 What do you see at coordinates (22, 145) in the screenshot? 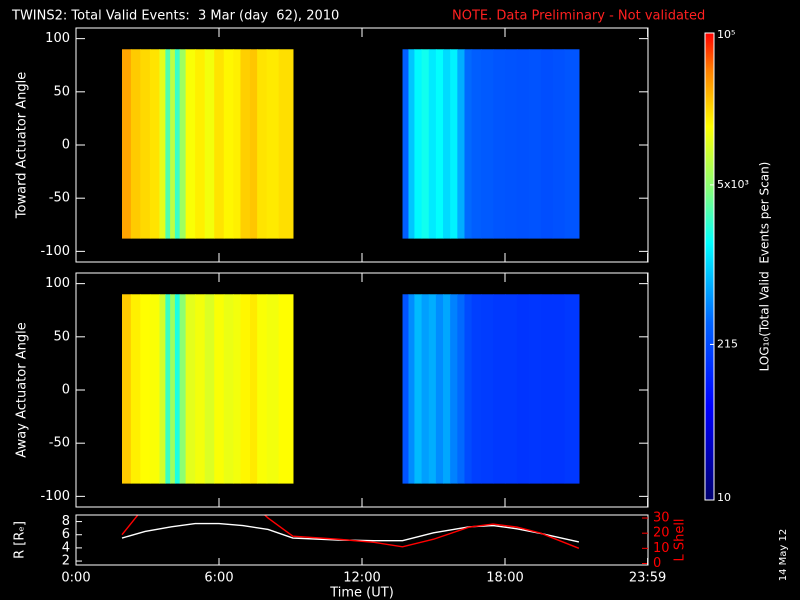
I see `y-axis-label: Toward Actuator Angle` at bounding box center [22, 145].